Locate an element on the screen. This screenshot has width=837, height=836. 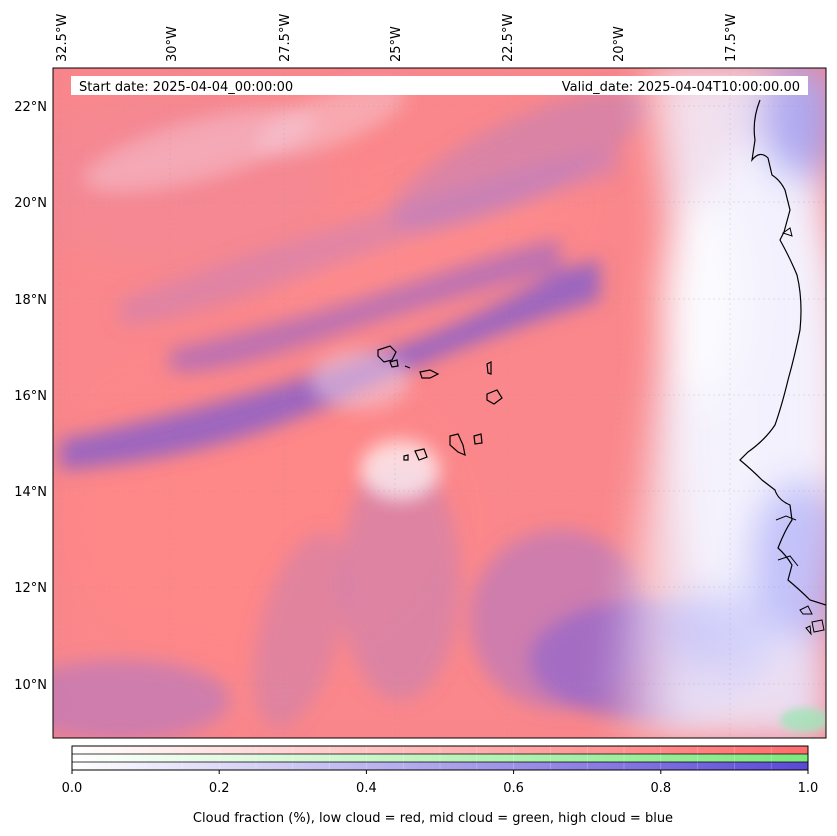
lat-label: 18°N is located at coordinates (30, 300).